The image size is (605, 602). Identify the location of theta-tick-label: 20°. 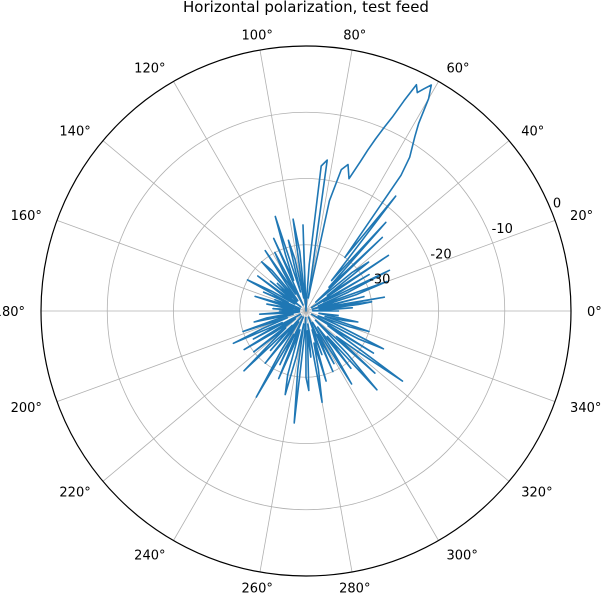
(581, 216).